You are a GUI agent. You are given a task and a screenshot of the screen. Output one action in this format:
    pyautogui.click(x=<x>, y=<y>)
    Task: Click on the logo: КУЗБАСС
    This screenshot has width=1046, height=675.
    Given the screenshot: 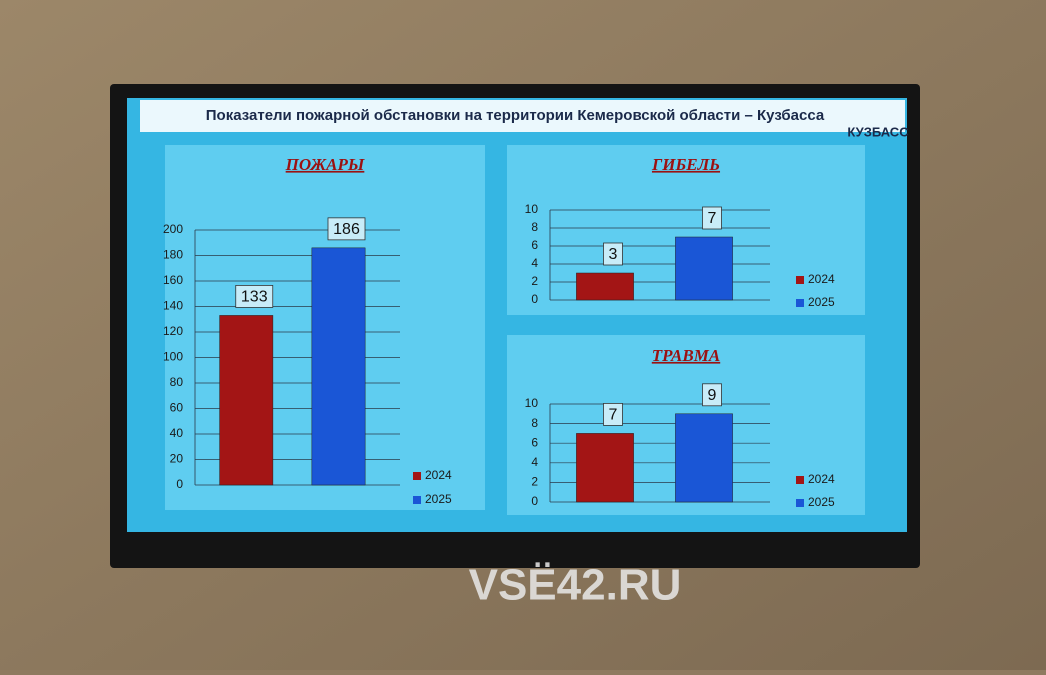 What is the action you would take?
    pyautogui.click(x=878, y=131)
    